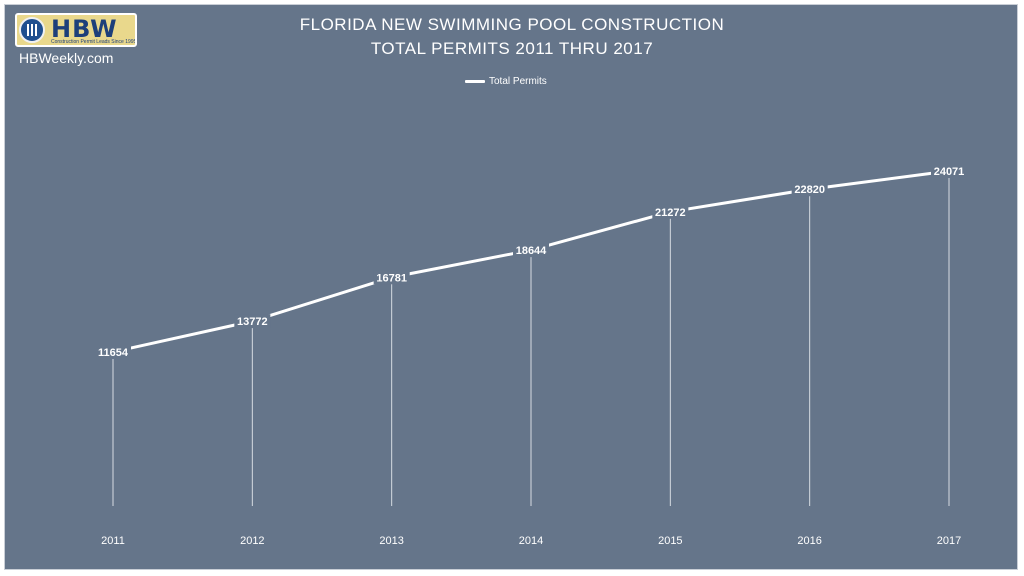 Image resolution: width=1024 pixels, height=576 pixels. I want to click on data-label-bg-2017, so click(949, 171).